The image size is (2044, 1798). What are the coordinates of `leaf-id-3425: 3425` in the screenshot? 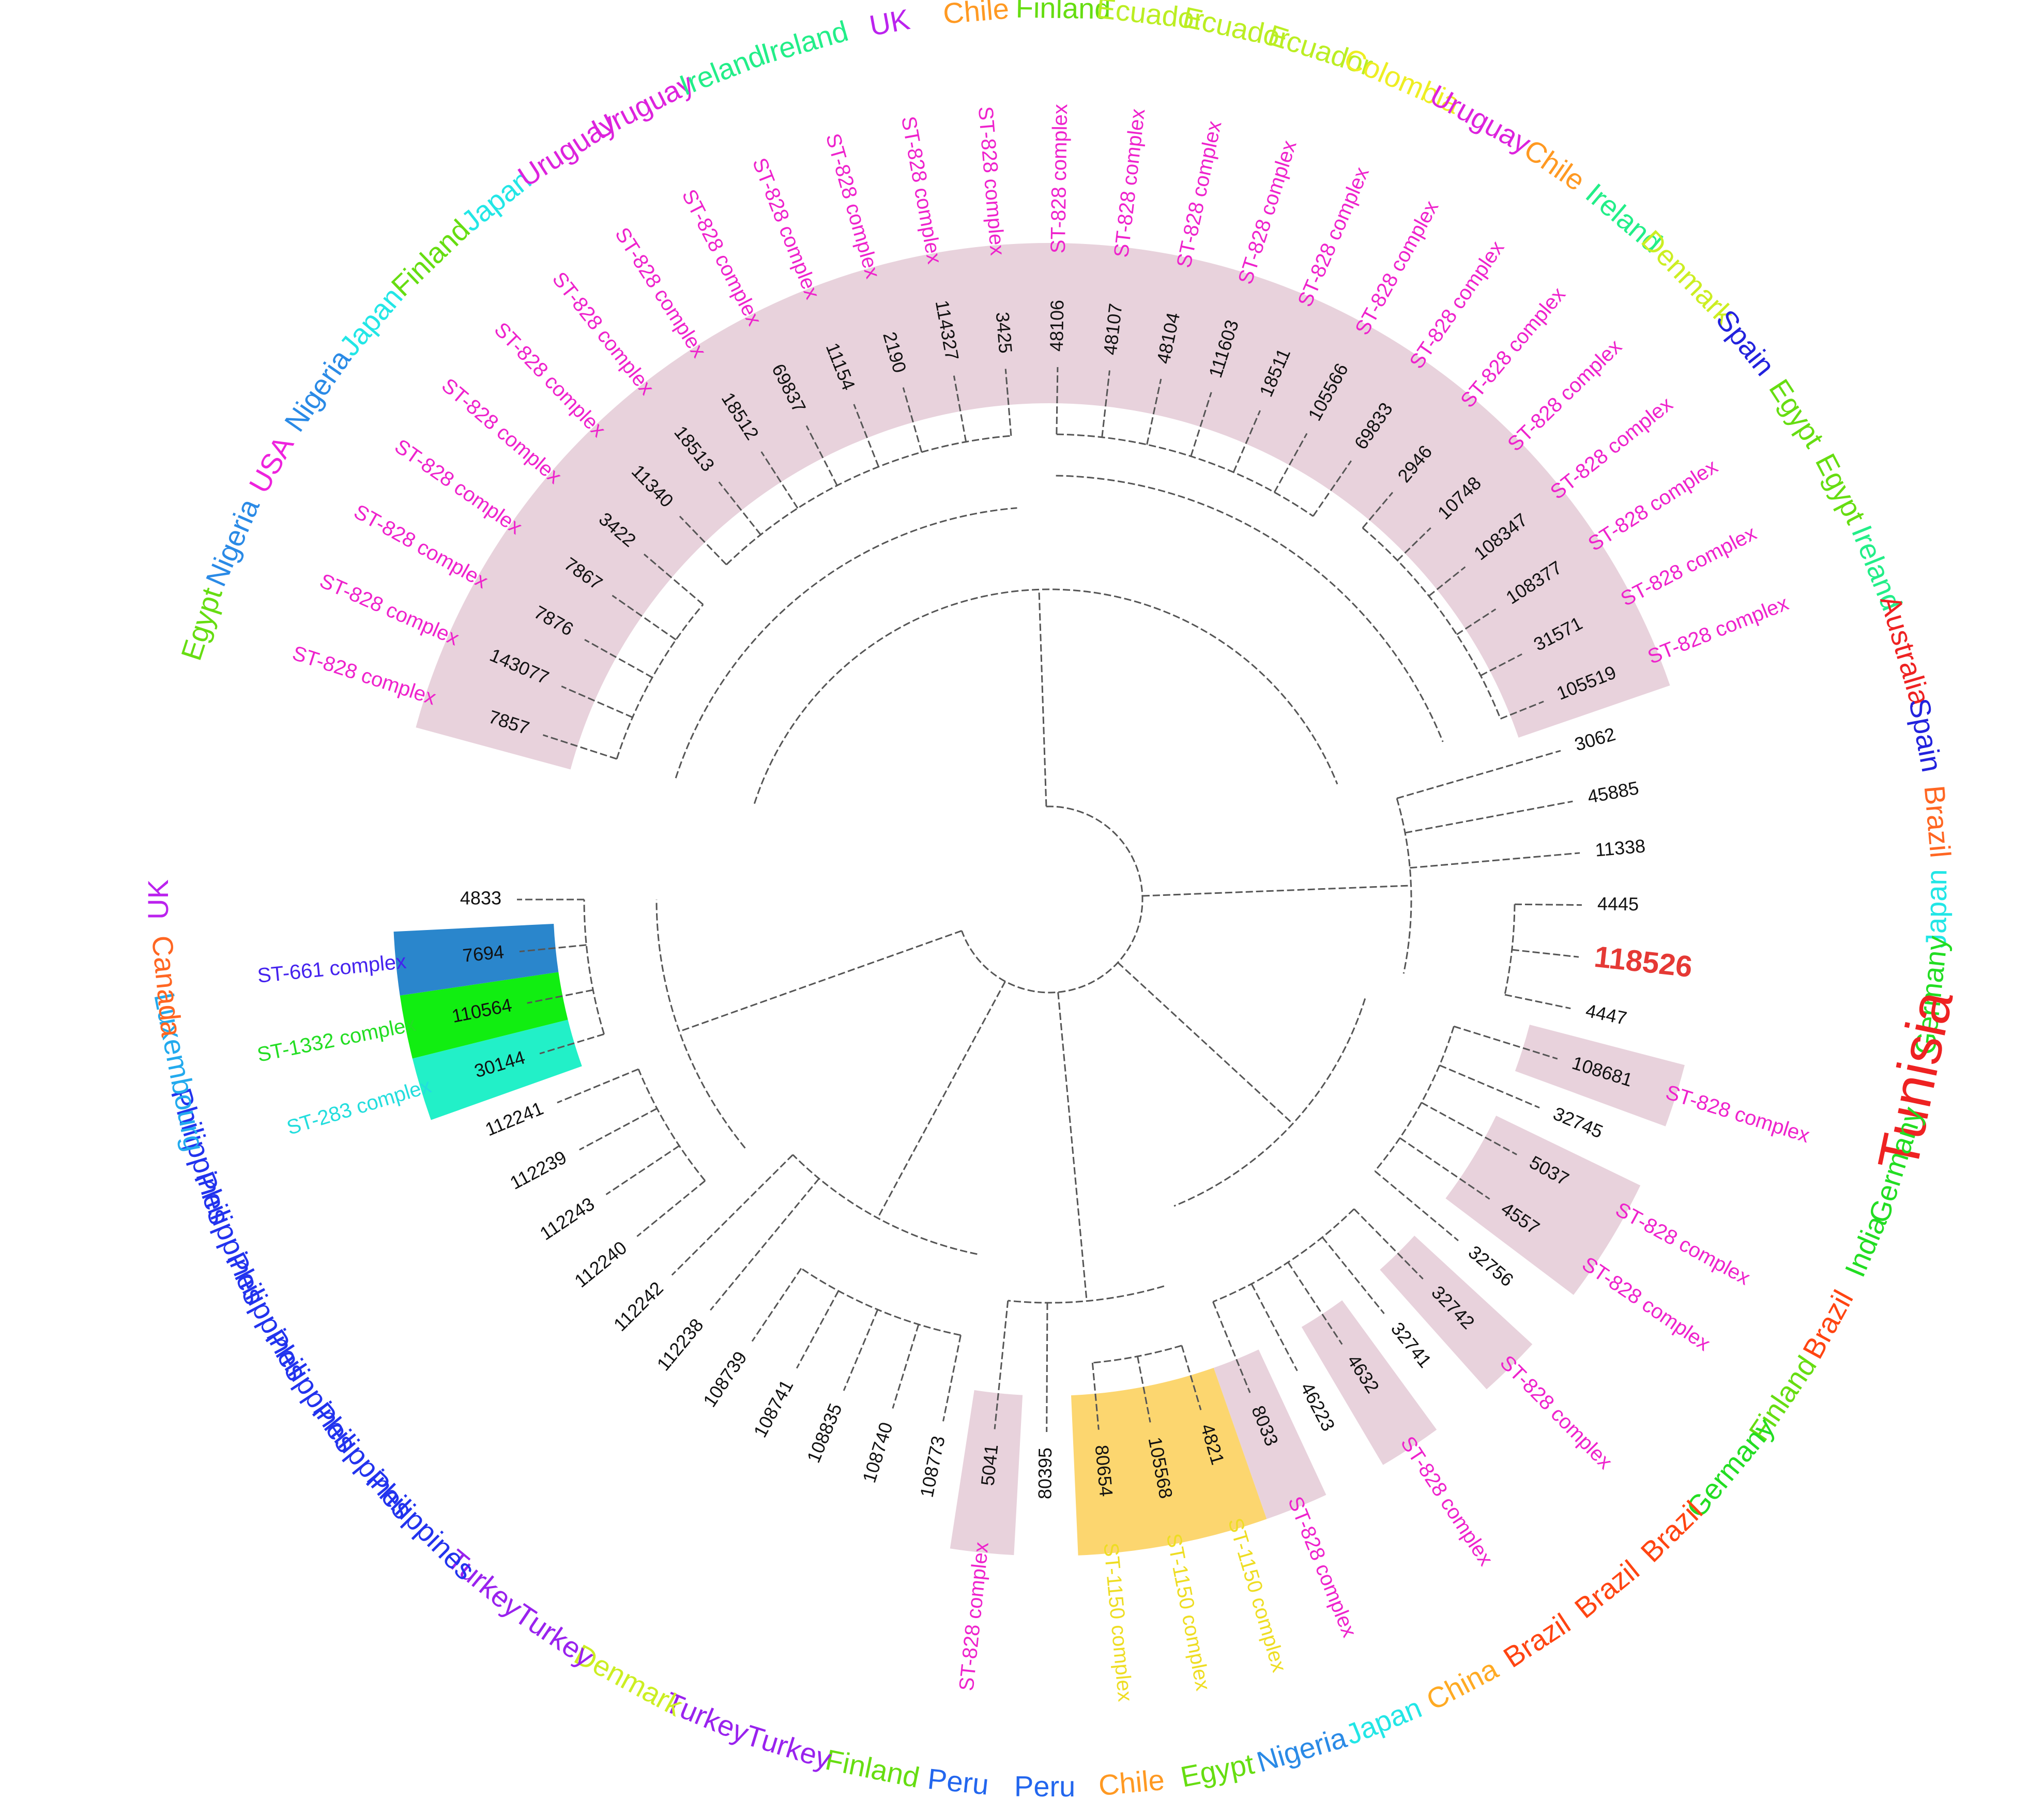 It's located at (1004, 332).